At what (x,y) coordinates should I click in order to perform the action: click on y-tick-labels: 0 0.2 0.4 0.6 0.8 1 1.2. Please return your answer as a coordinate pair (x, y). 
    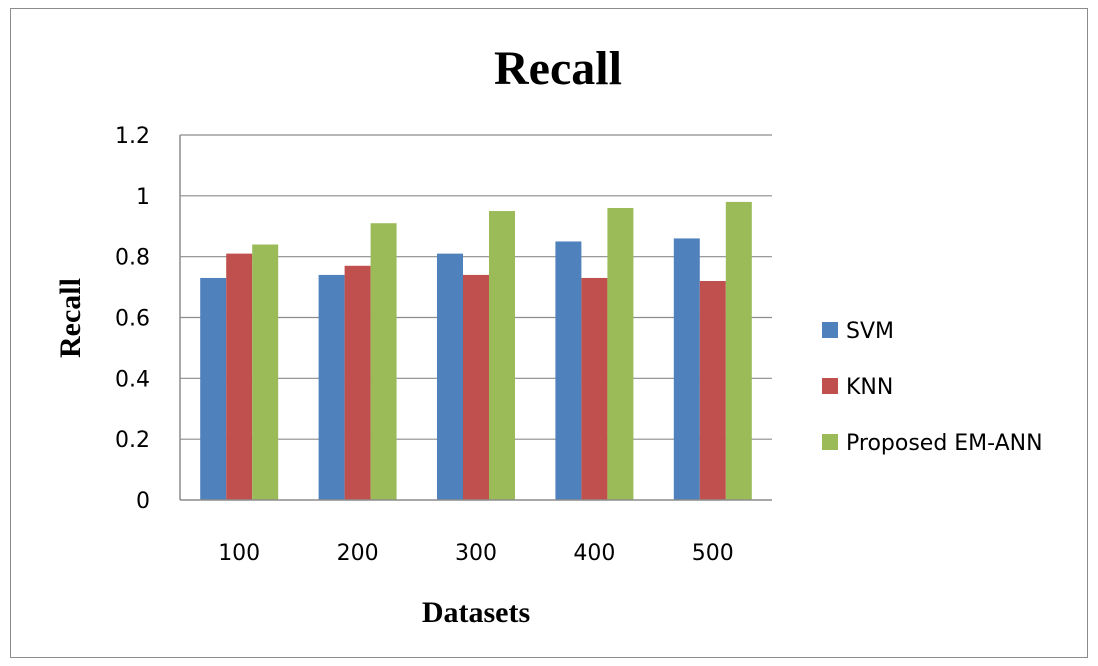
    Looking at the image, I should click on (132, 319).